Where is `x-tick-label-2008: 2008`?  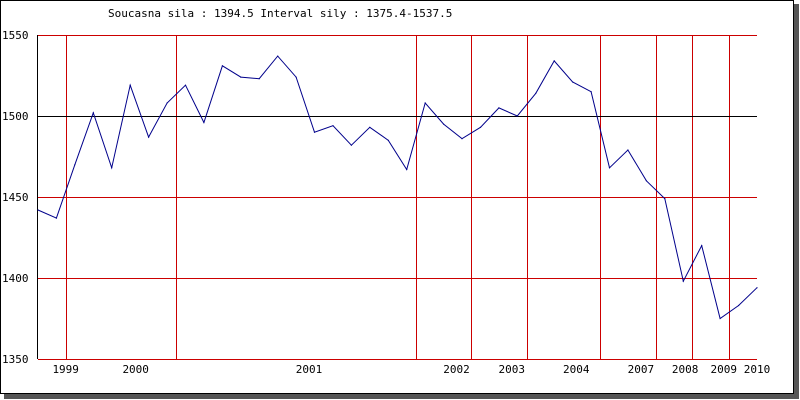
x-tick-label-2008: 2008 is located at coordinates (685, 369).